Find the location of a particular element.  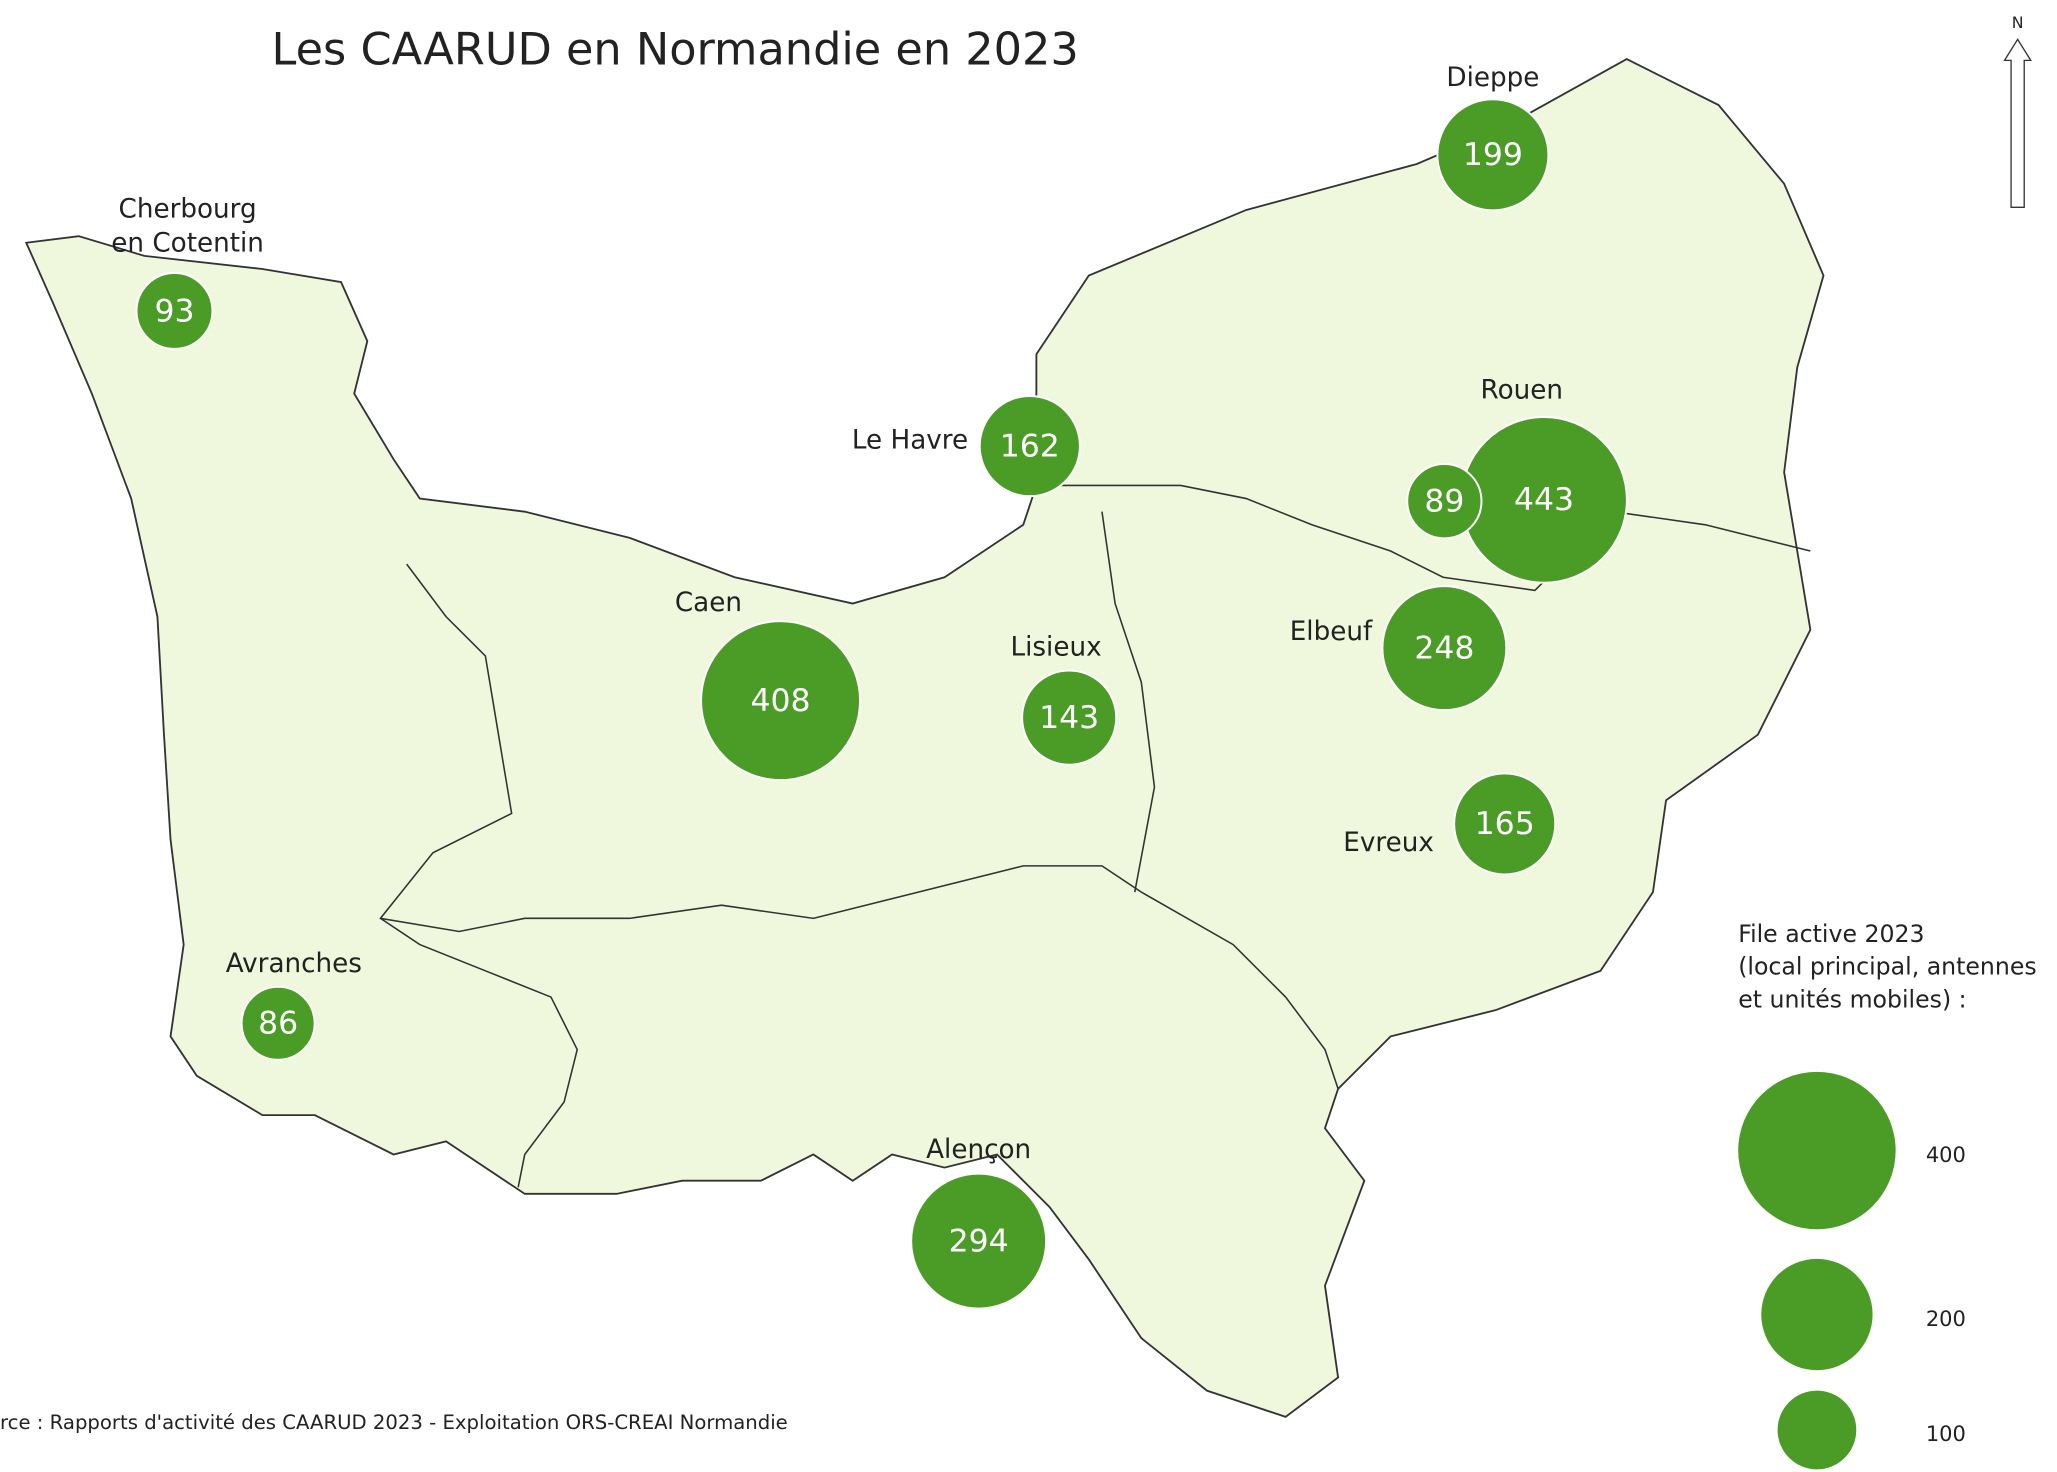

bubble-value: 89 is located at coordinates (1444, 501).